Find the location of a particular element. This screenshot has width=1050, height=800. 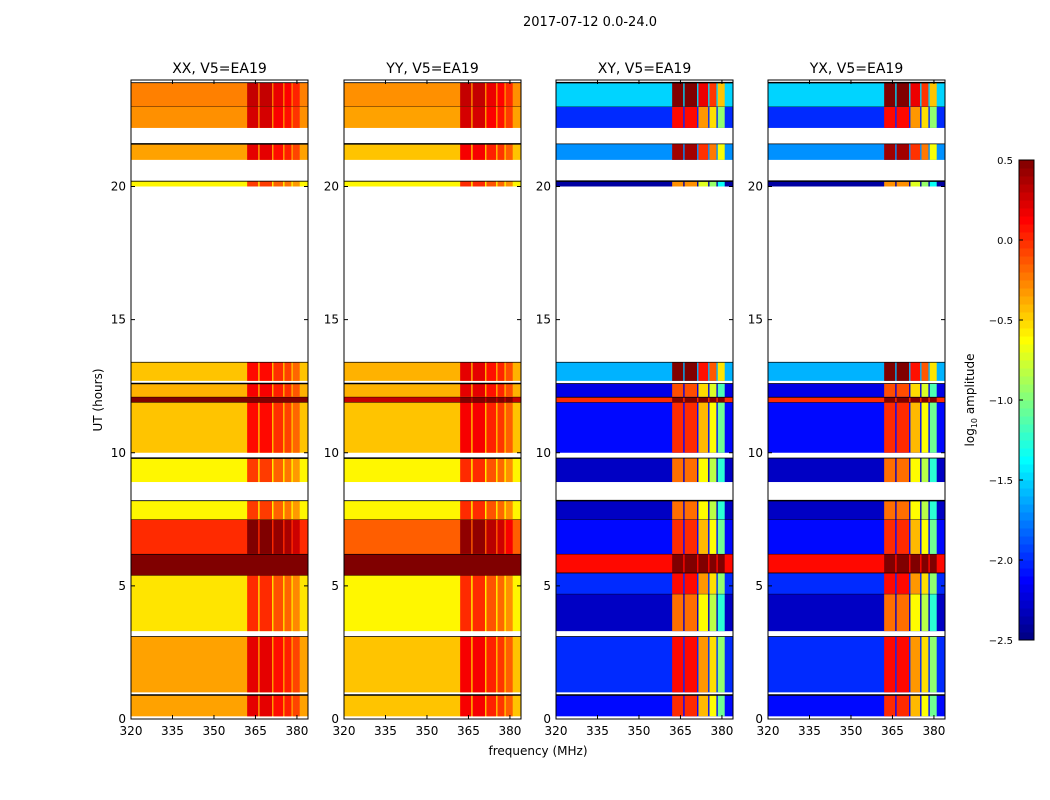

y-tick-label: 0 is located at coordinates (759, 719).